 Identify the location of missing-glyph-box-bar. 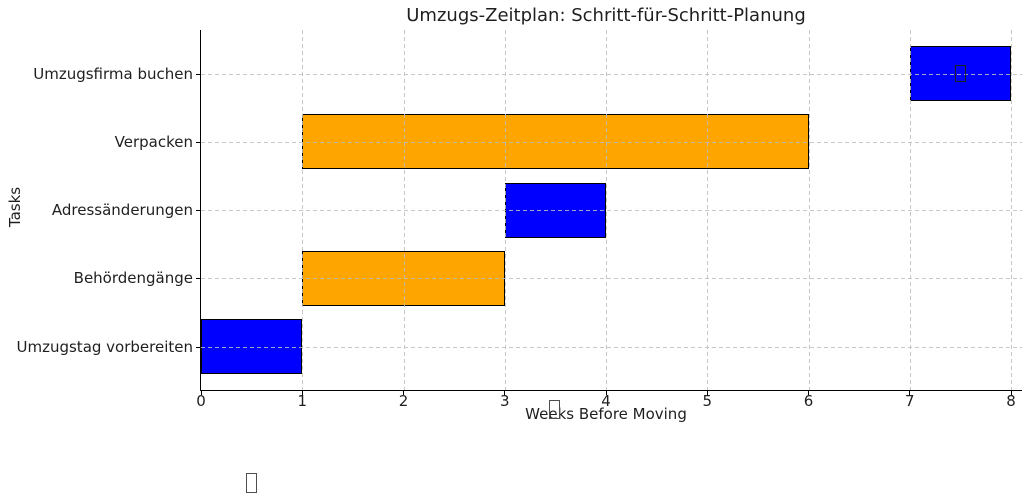
(960, 73).